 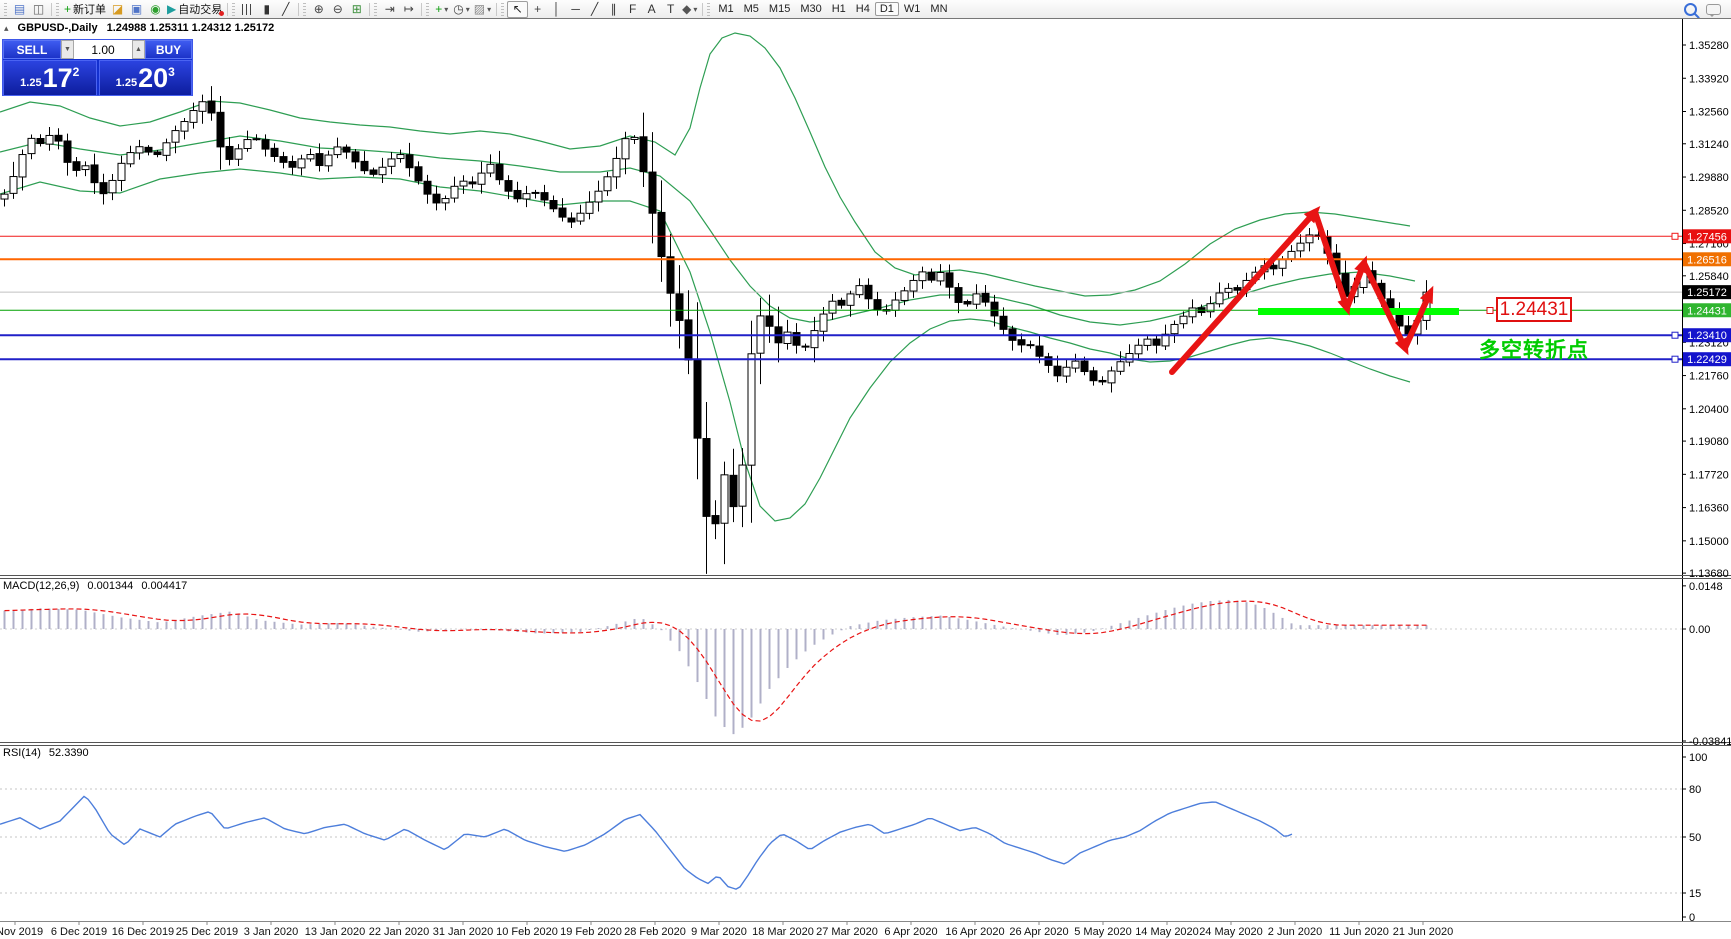 What do you see at coordinates (126, 83) in the screenshot?
I see `ask-price-prefix: 1.25` at bounding box center [126, 83].